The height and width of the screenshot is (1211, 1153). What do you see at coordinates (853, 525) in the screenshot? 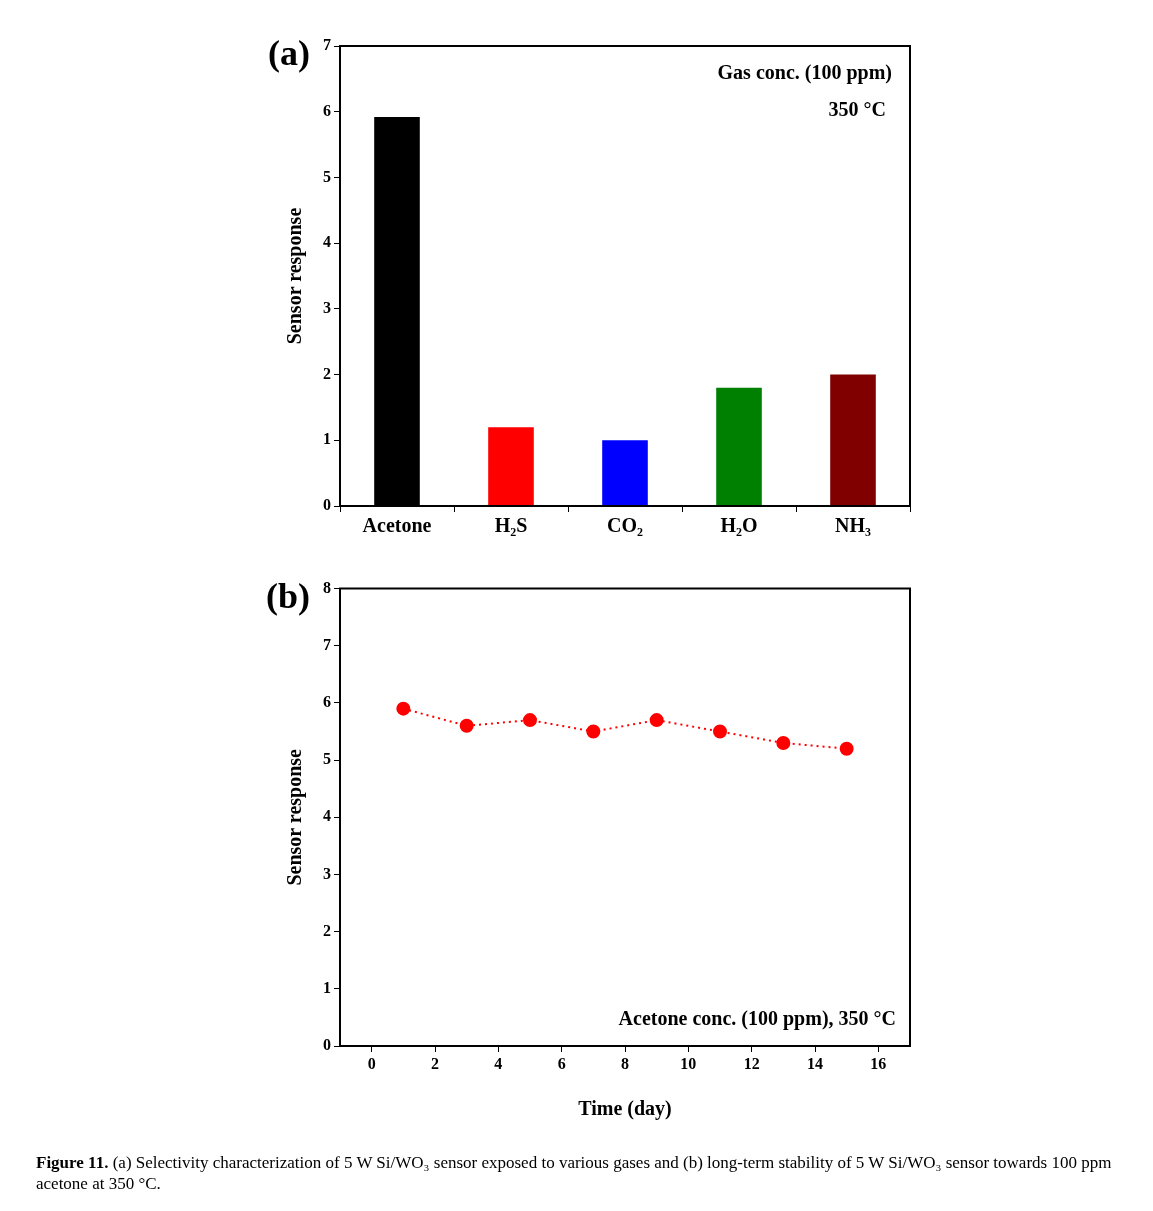
I see `x-tick-label: NH₃` at bounding box center [853, 525].